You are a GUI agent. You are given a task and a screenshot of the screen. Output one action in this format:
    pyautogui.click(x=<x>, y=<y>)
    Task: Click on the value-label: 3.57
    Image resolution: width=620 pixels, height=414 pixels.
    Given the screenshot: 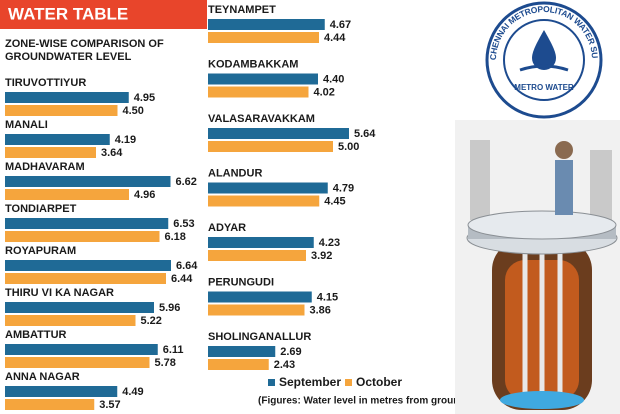 What is the action you would take?
    pyautogui.click(x=109, y=405)
    